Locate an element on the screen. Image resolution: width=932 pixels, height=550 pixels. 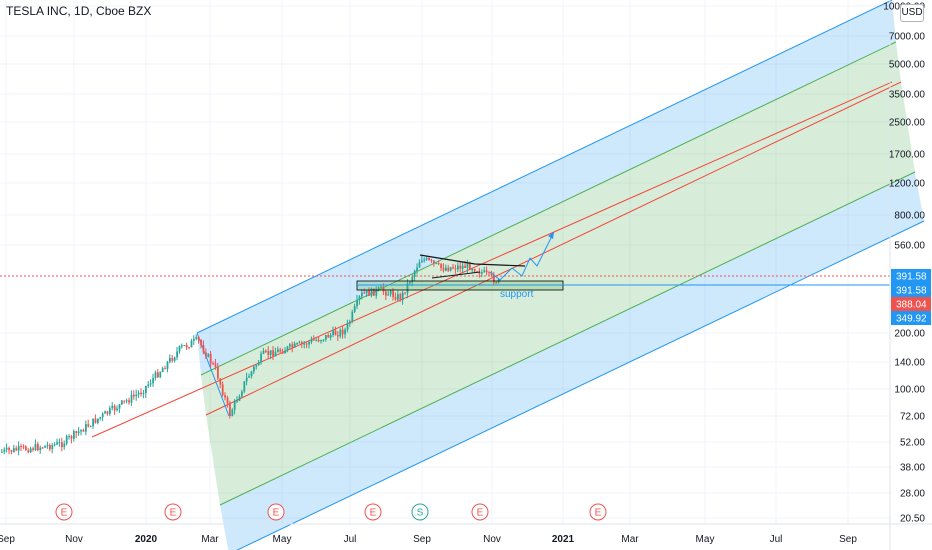
pitchfork-base-line is located at coordinates (213, 374).